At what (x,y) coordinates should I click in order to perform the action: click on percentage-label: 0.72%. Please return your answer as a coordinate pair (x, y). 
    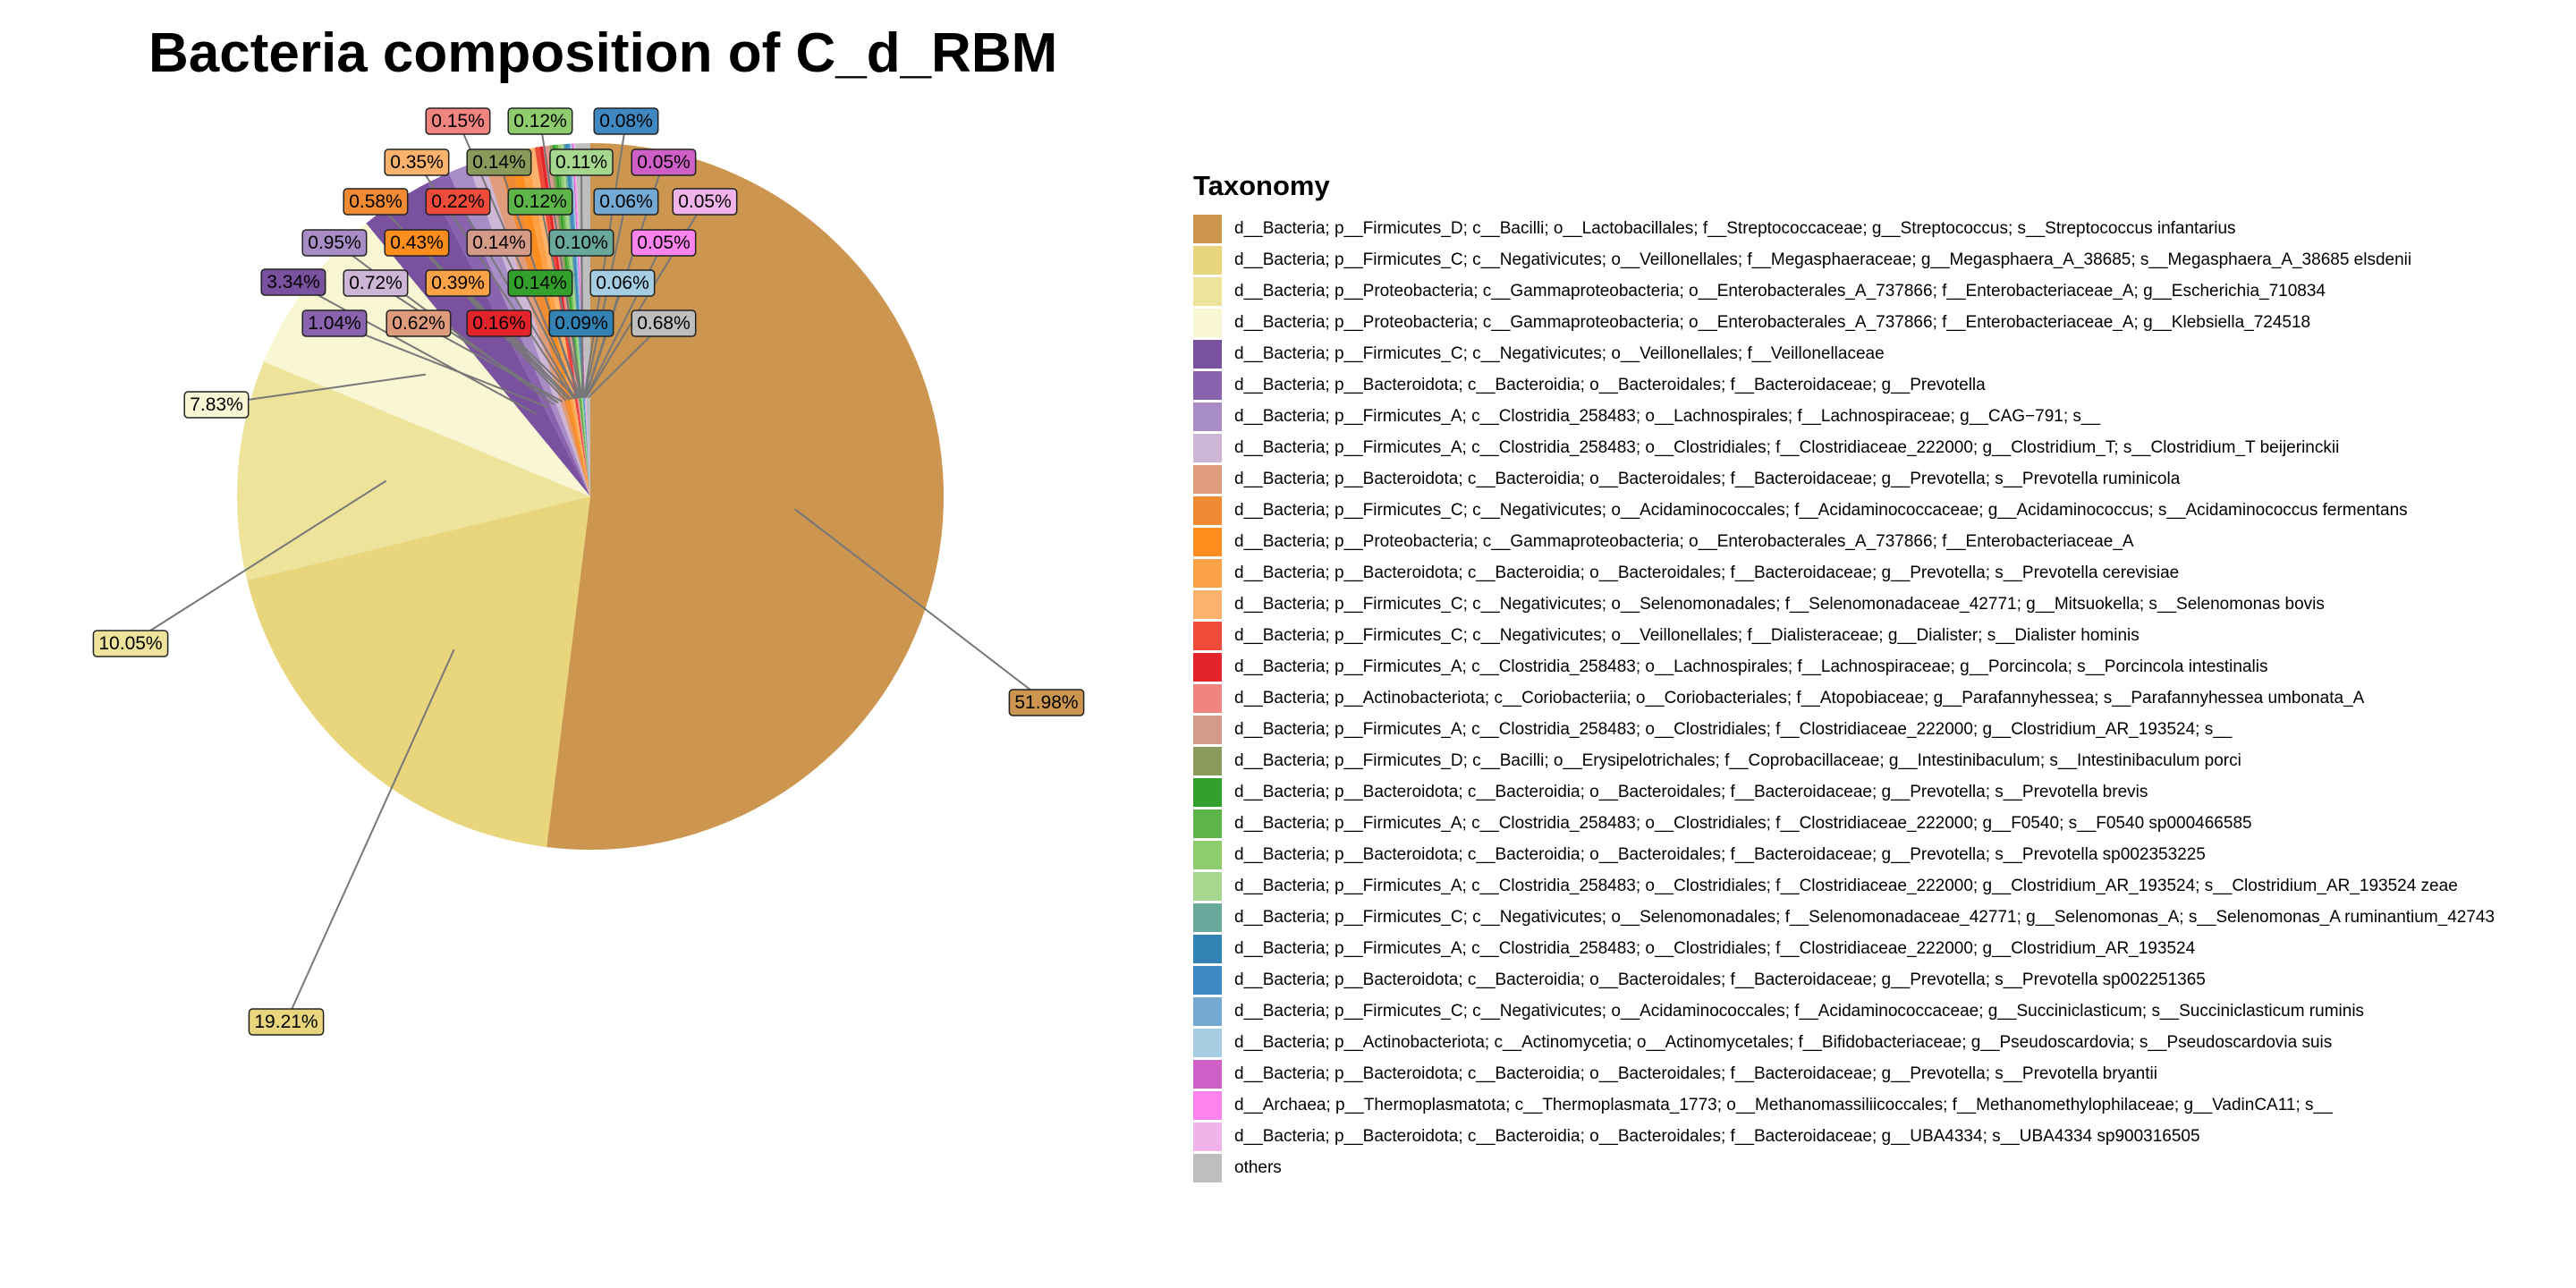
    Looking at the image, I should click on (376, 283).